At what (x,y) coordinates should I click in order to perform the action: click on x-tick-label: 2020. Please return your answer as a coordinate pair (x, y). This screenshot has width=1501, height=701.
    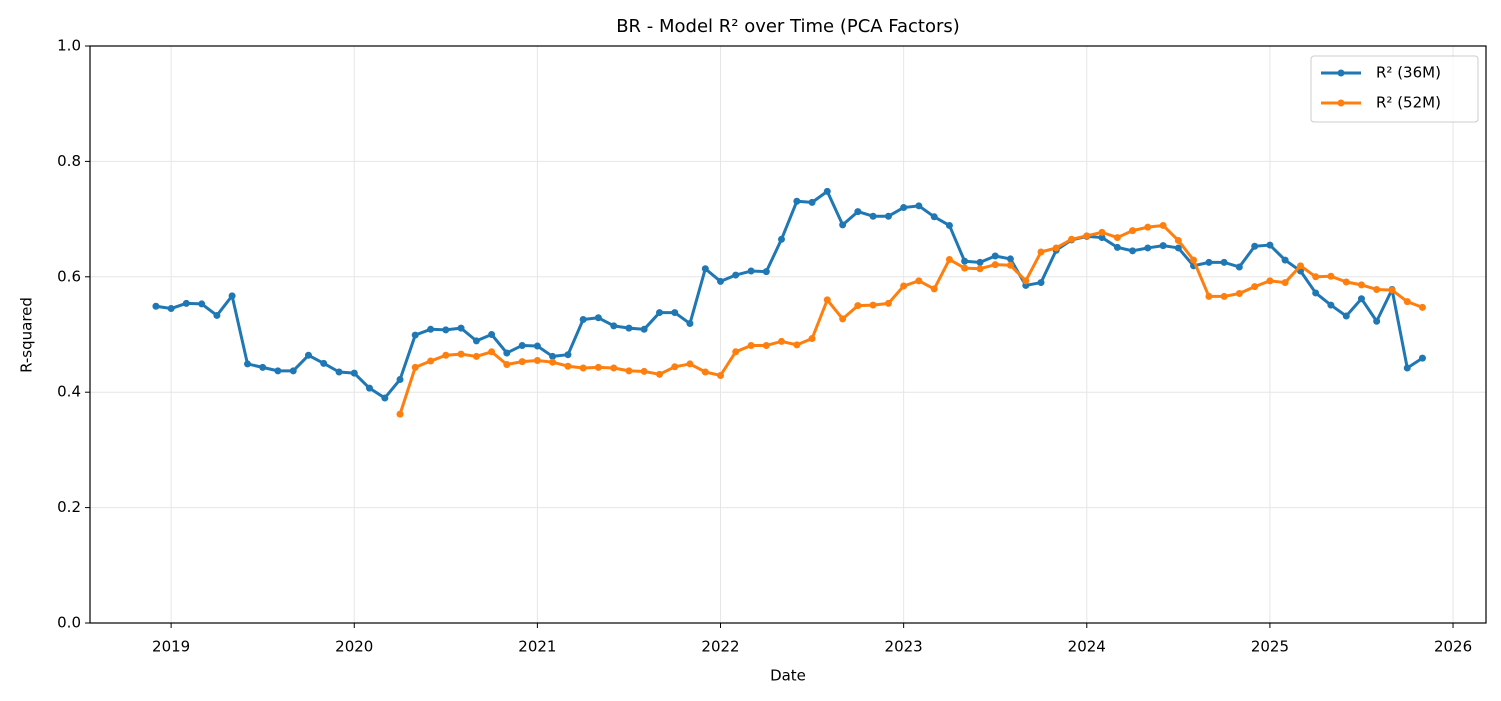
    Looking at the image, I should click on (354, 647).